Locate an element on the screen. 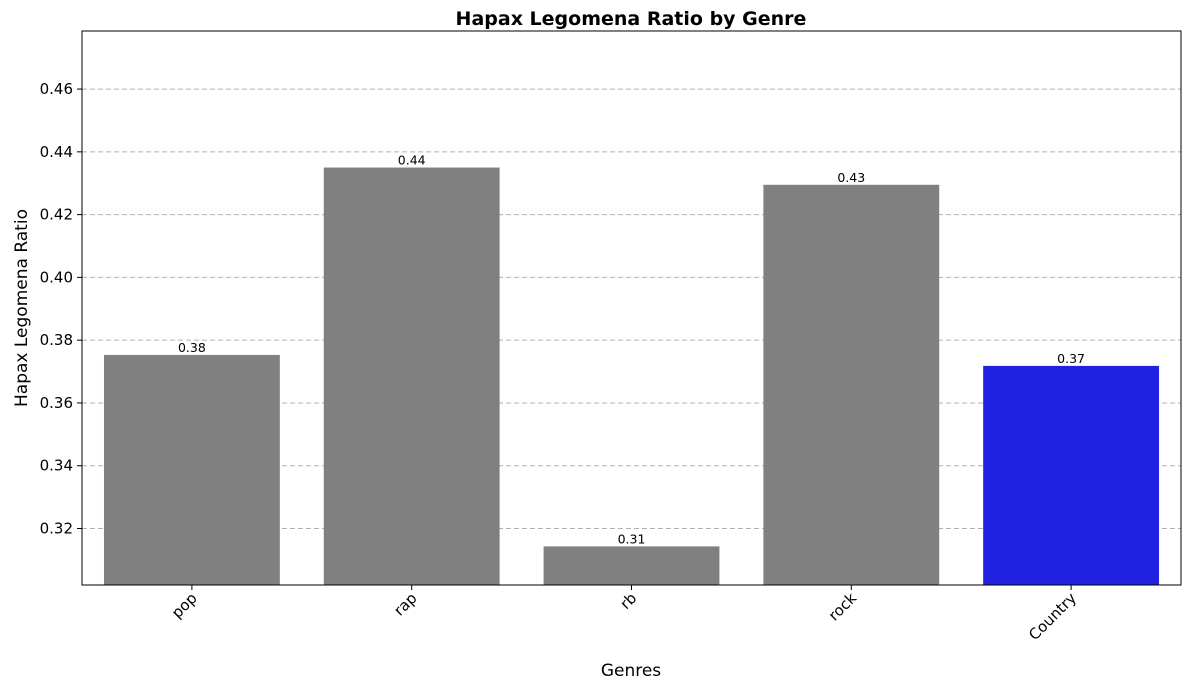 This screenshot has width=1189, height=690. bar-rock is located at coordinates (851, 384).